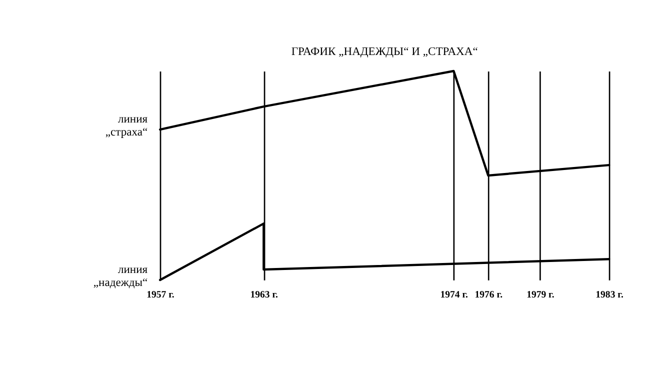 The height and width of the screenshot is (379, 650). Describe the element at coordinates (610, 294) in the screenshot. I see `x-tick-label: 1983 г.` at that location.